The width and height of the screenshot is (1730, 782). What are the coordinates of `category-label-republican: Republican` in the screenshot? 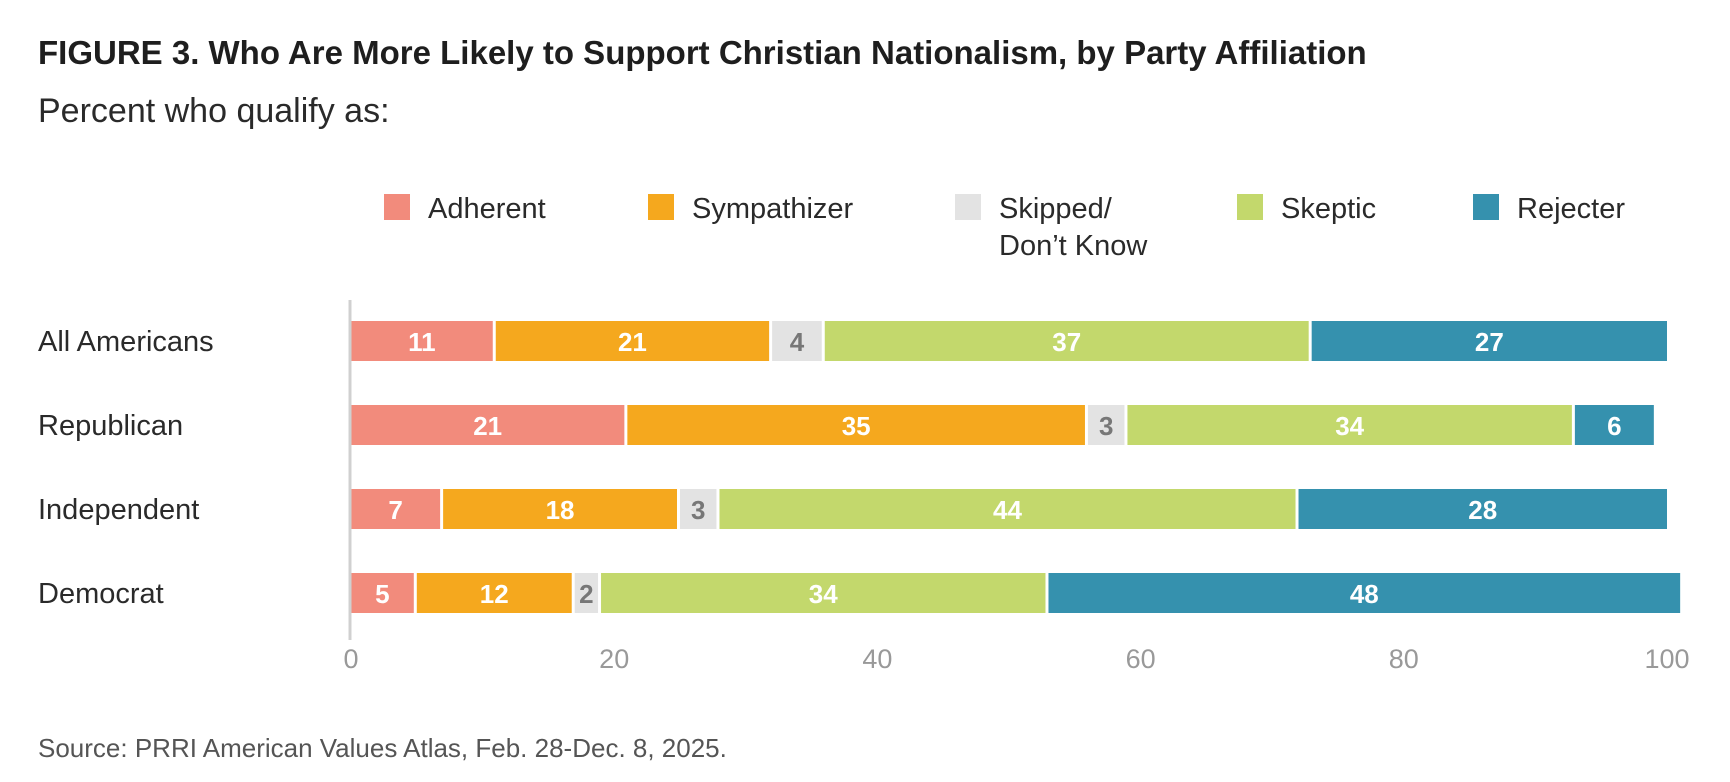 It's located at (110, 426).